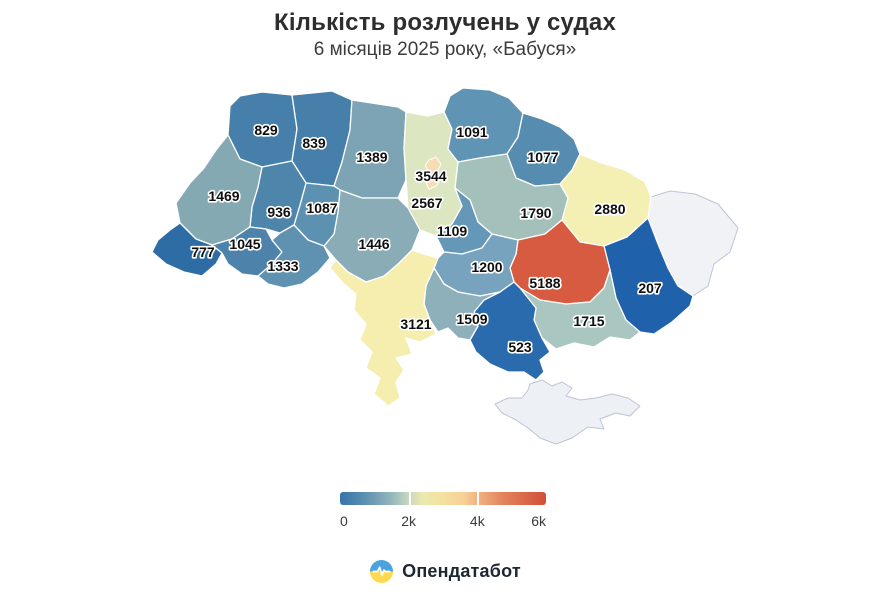 Image resolution: width=890 pixels, height=594 pixels. I want to click on legend-ticks: 0 2k 4k 6k, so click(443, 522).